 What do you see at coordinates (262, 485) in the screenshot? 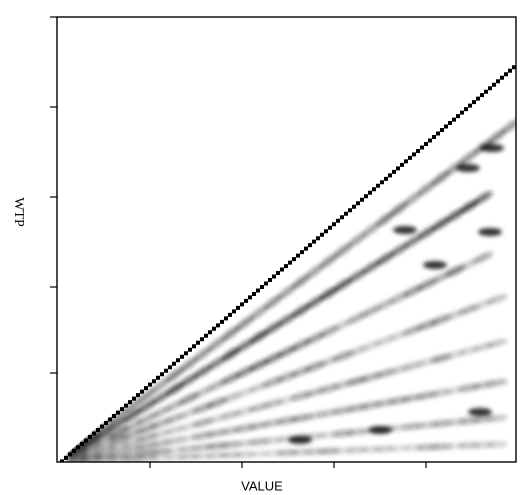
I see `x-axis-label: VALUE` at bounding box center [262, 485].